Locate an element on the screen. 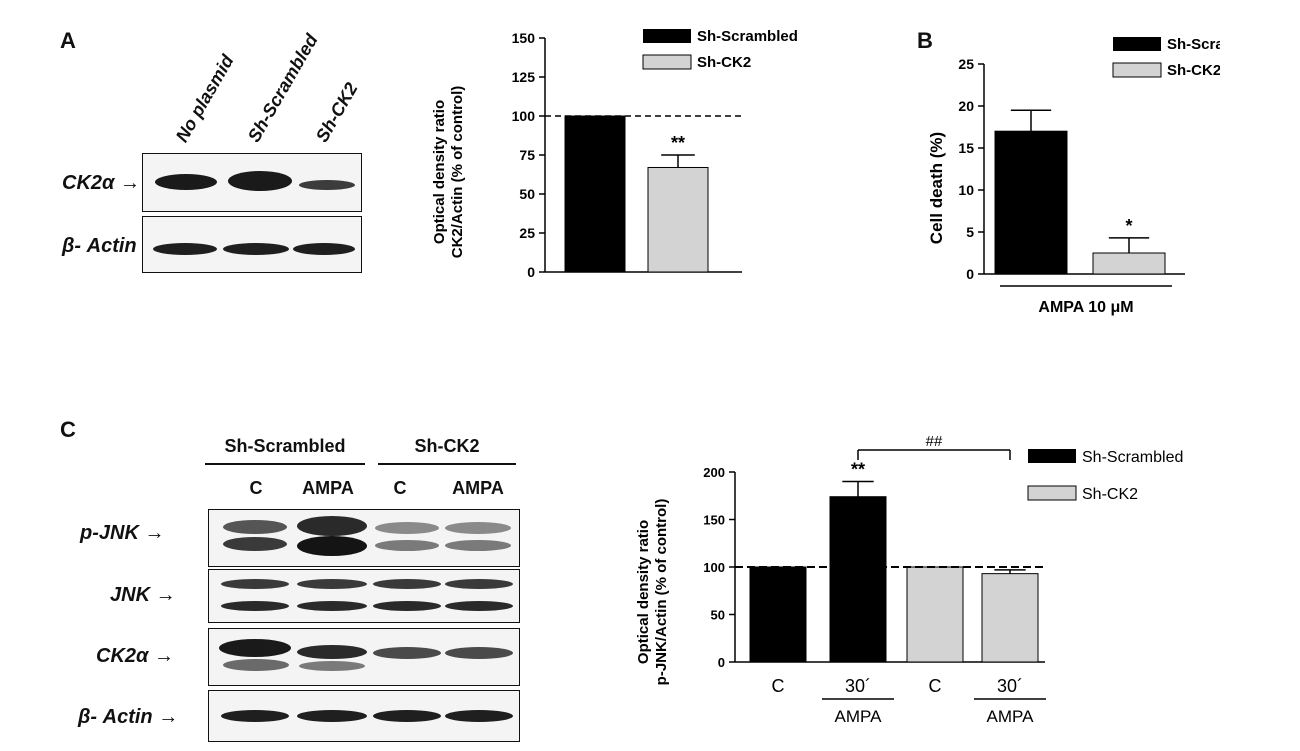 The width and height of the screenshot is (1300, 751). blot-c-group-label: Sh-CK2 is located at coordinates (447, 446).